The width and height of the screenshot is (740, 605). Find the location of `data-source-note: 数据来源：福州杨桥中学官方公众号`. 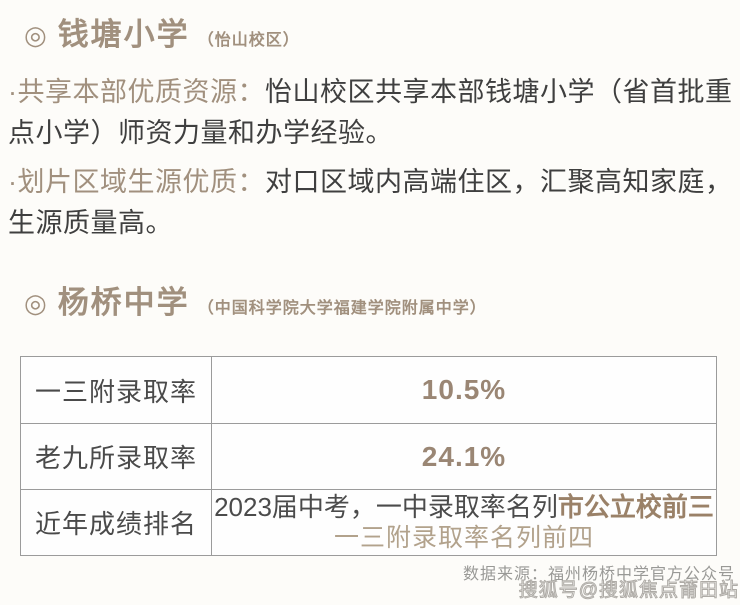

data-source-note: 数据来源：福州杨桥中学官方公众号 is located at coordinates (598, 574).